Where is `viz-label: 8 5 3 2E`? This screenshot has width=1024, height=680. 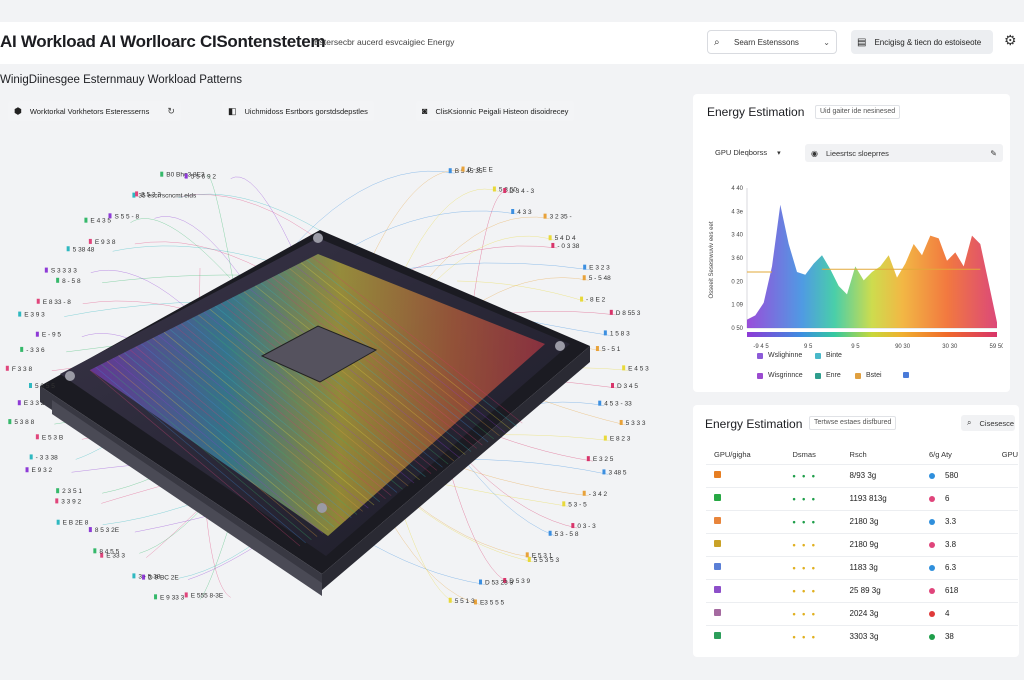
viz-label: 8 5 3 2E is located at coordinates (107, 530).